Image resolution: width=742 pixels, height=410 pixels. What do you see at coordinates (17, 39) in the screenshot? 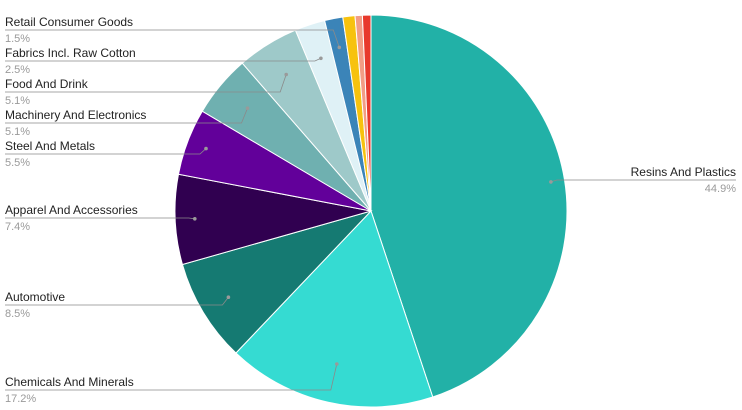
I see `slice-label-percent: 1.5%` at bounding box center [17, 39].